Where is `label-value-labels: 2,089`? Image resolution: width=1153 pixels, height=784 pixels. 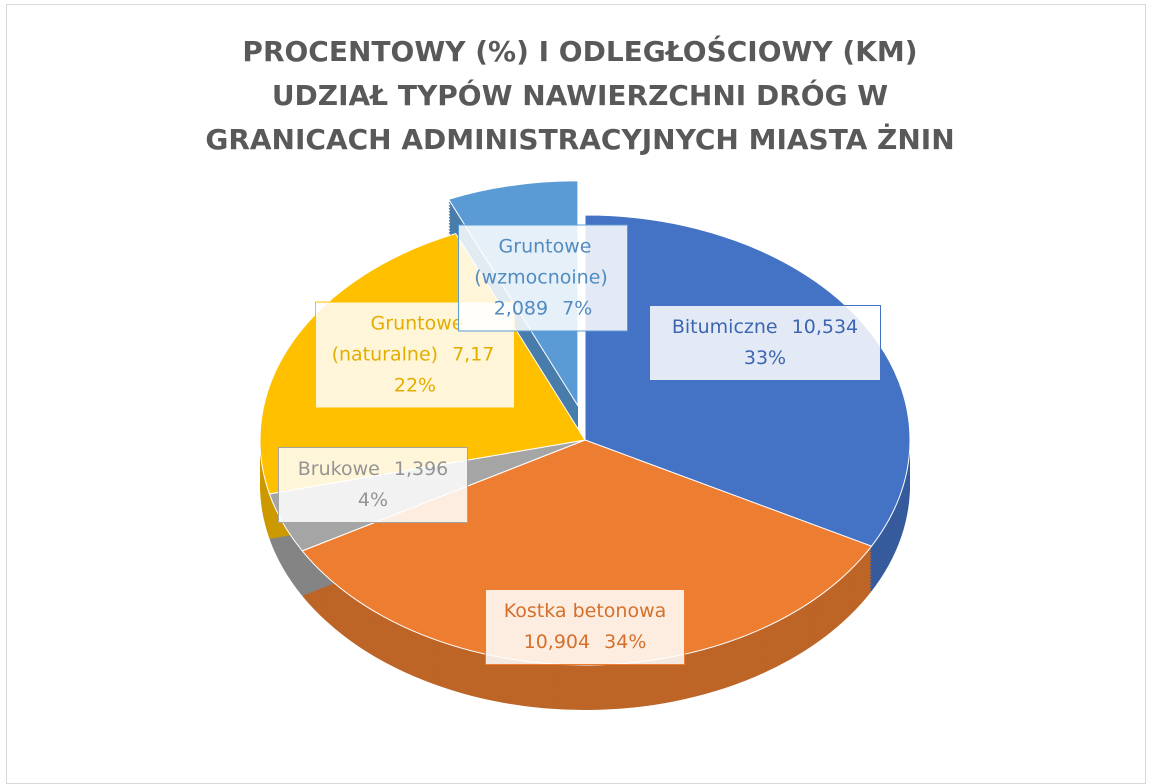
label-value-labels: 2,089 is located at coordinates (521, 308).